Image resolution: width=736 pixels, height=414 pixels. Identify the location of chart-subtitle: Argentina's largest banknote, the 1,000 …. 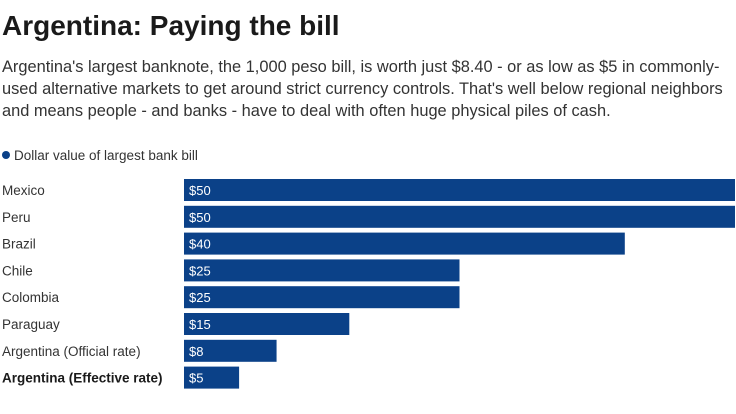
(362, 89).